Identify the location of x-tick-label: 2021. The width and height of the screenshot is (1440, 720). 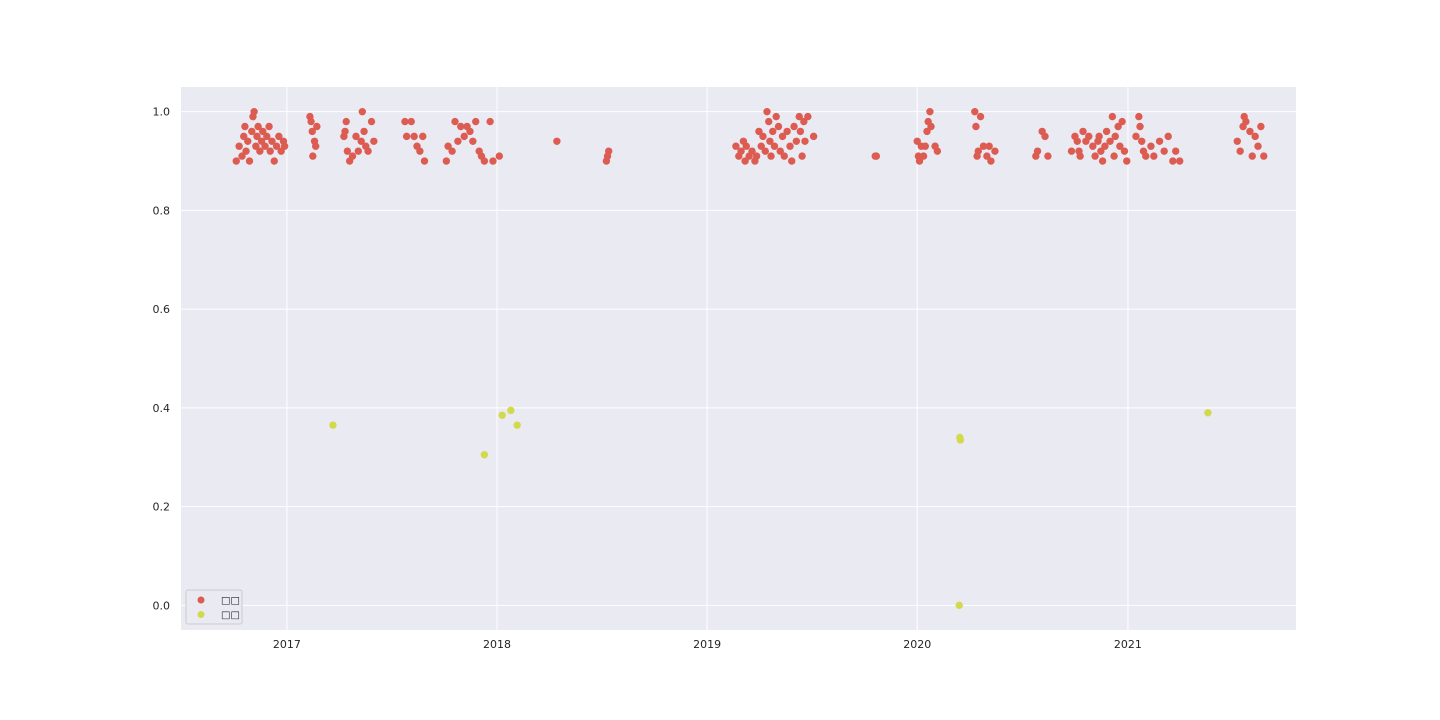
(1128, 644).